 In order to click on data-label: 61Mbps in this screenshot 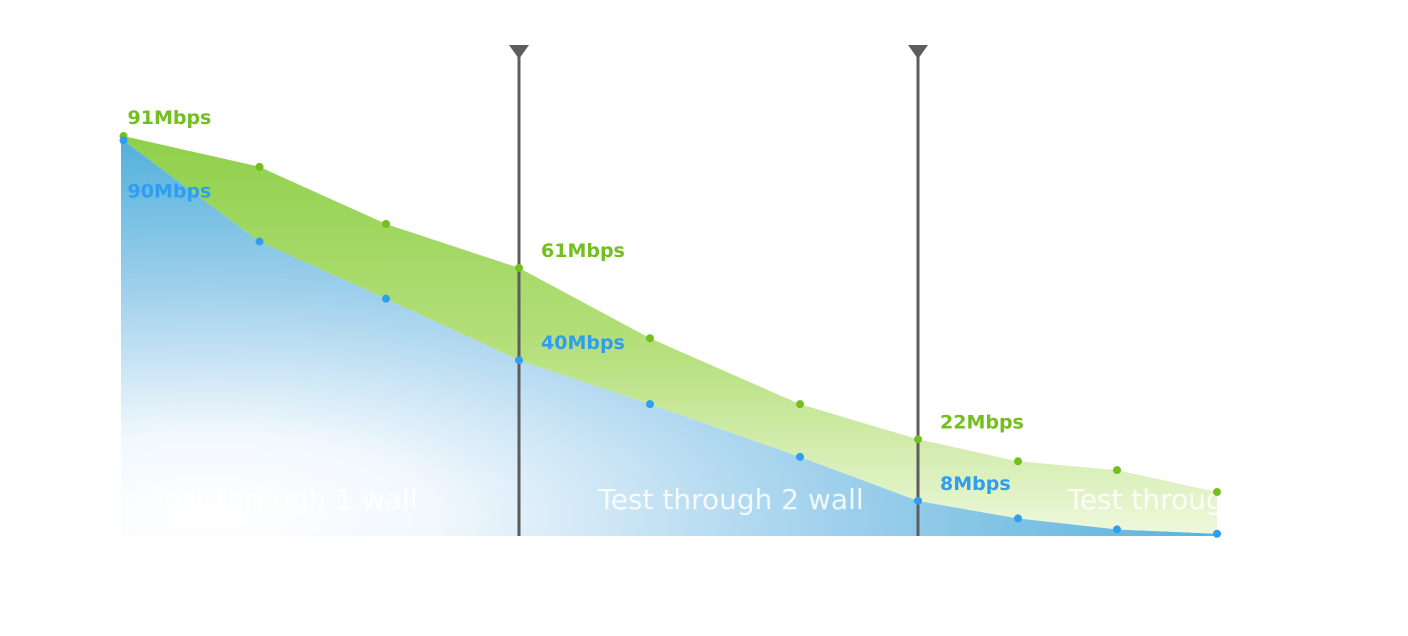, I will do `click(583, 251)`.